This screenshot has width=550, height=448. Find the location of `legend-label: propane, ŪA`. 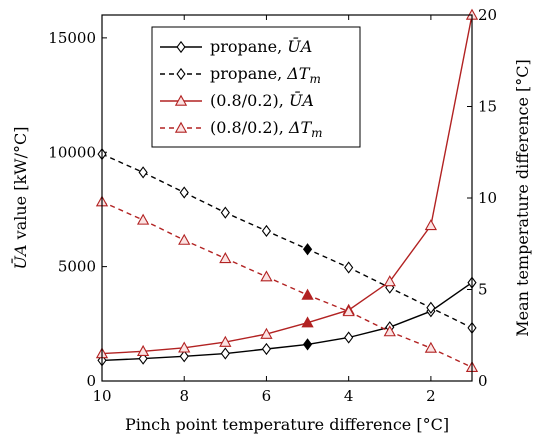

legend-label: propane, ŪA is located at coordinates (261, 46).